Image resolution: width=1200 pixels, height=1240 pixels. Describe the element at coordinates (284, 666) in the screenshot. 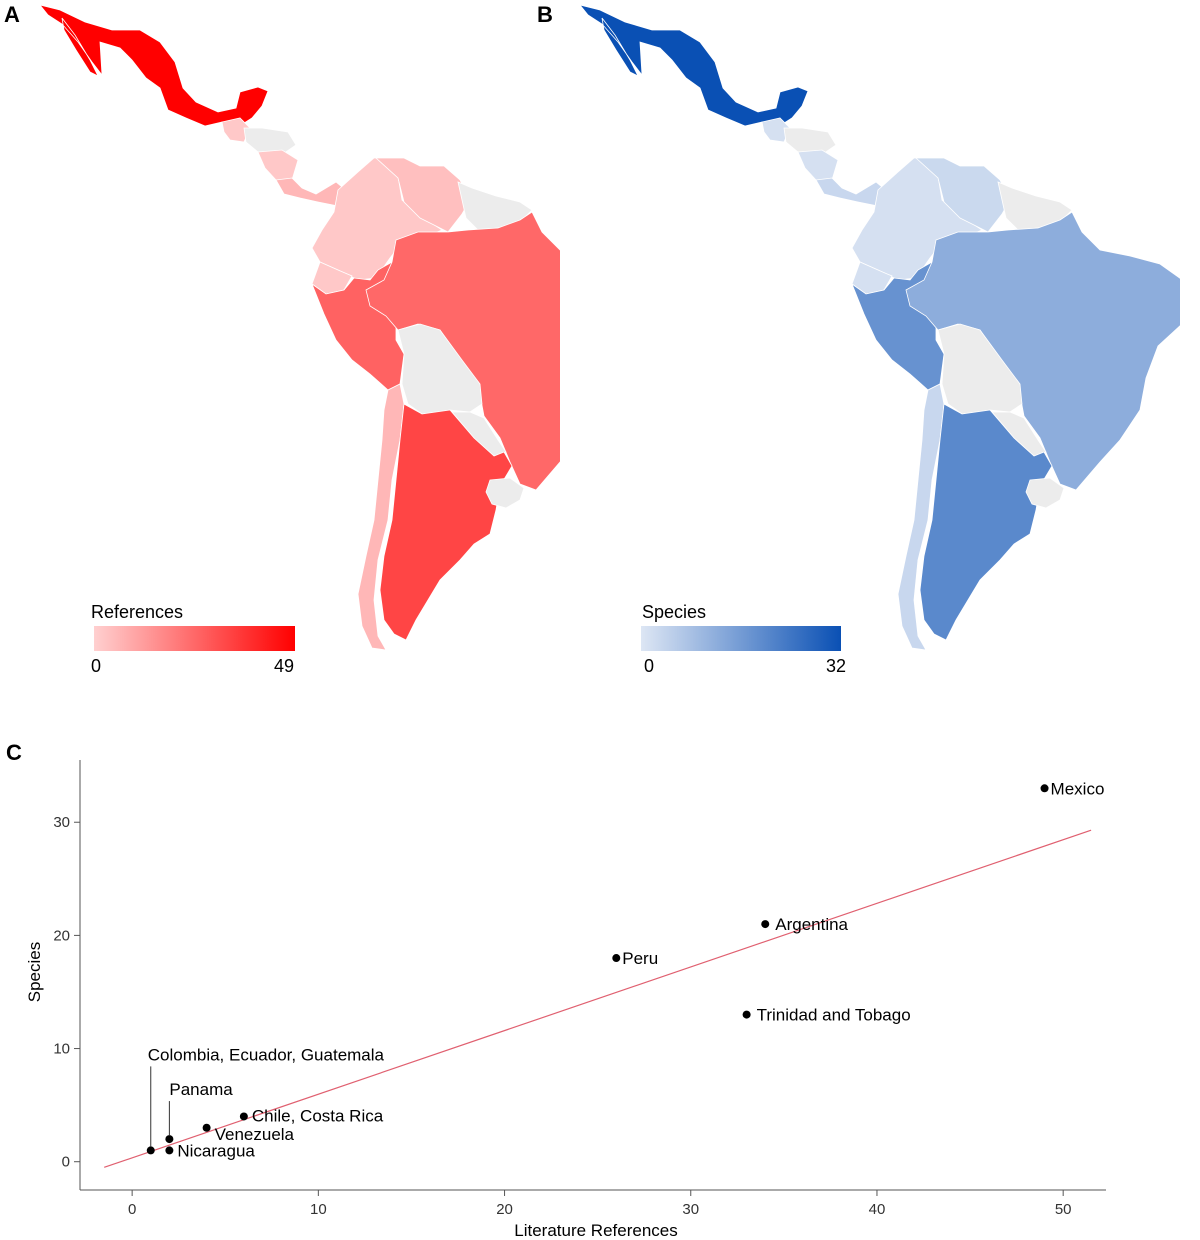

I see `references-legend-max: 49` at that location.